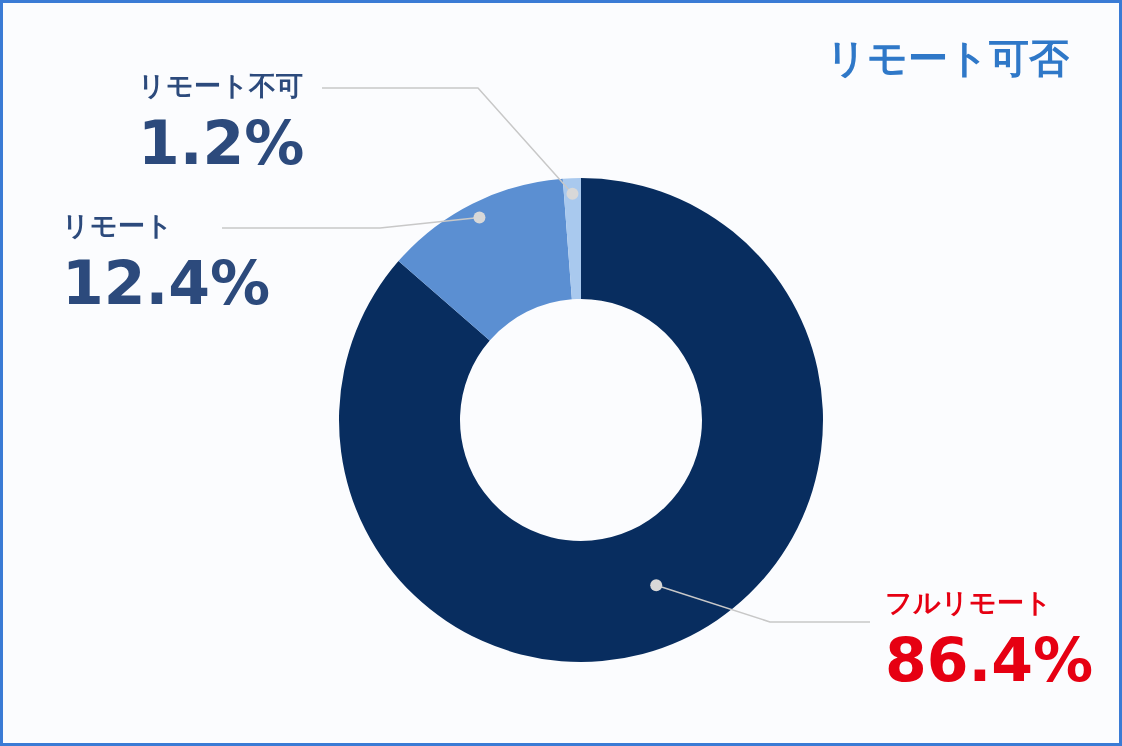 Image resolution: width=1122 pixels, height=746 pixels. Describe the element at coordinates (117, 226) in the screenshot. I see `slice-label: リモート` at that location.